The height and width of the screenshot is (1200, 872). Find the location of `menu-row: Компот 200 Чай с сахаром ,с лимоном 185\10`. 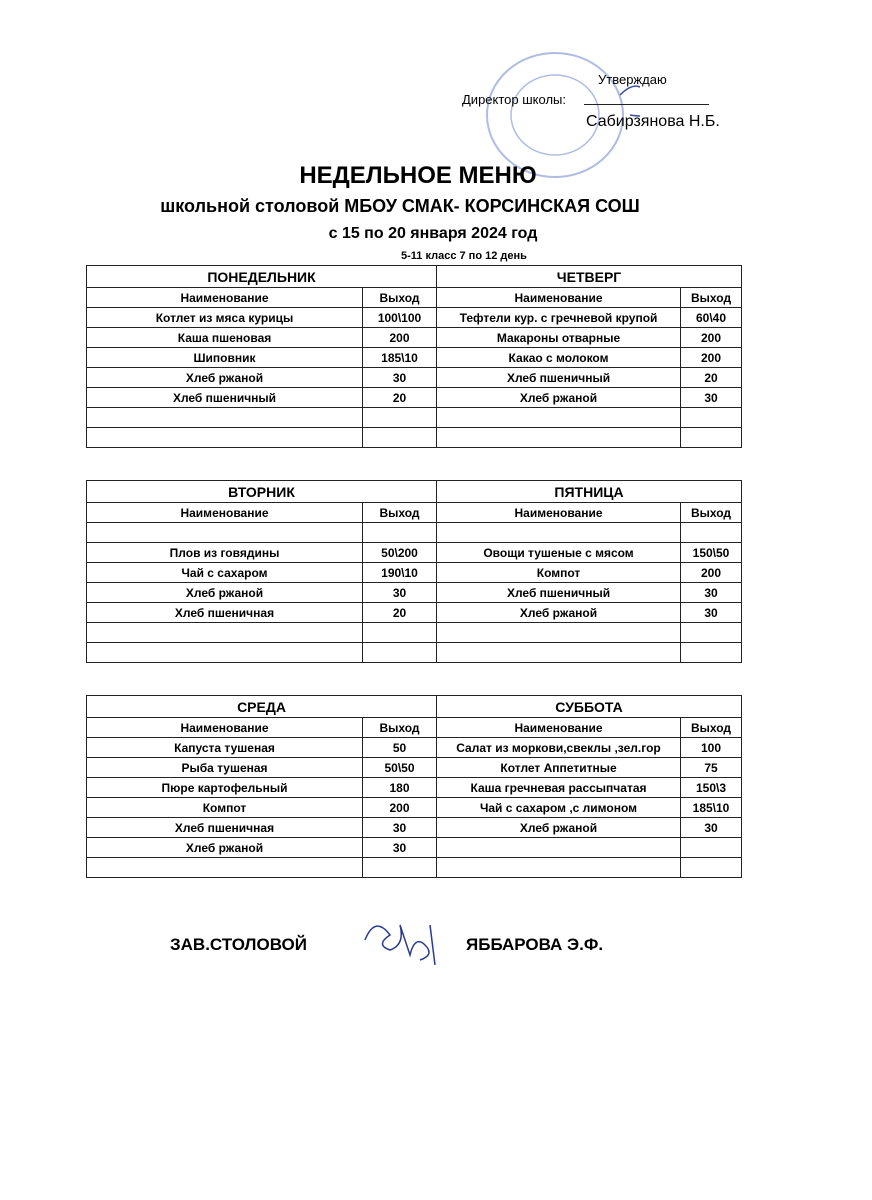

menu-row: Компот 200 Чай с сахаром ,с лимоном 185\10 is located at coordinates (414, 807).